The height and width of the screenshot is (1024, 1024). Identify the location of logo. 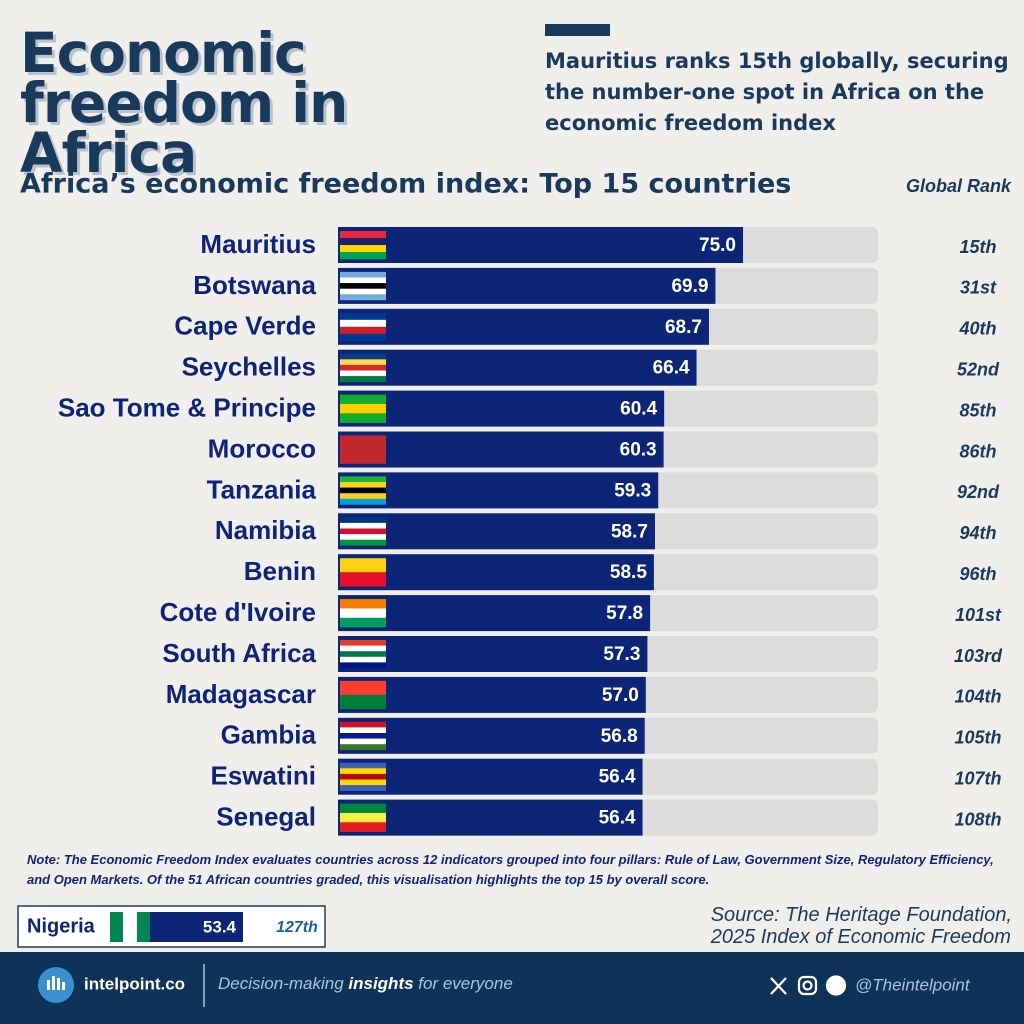
(56, 985).